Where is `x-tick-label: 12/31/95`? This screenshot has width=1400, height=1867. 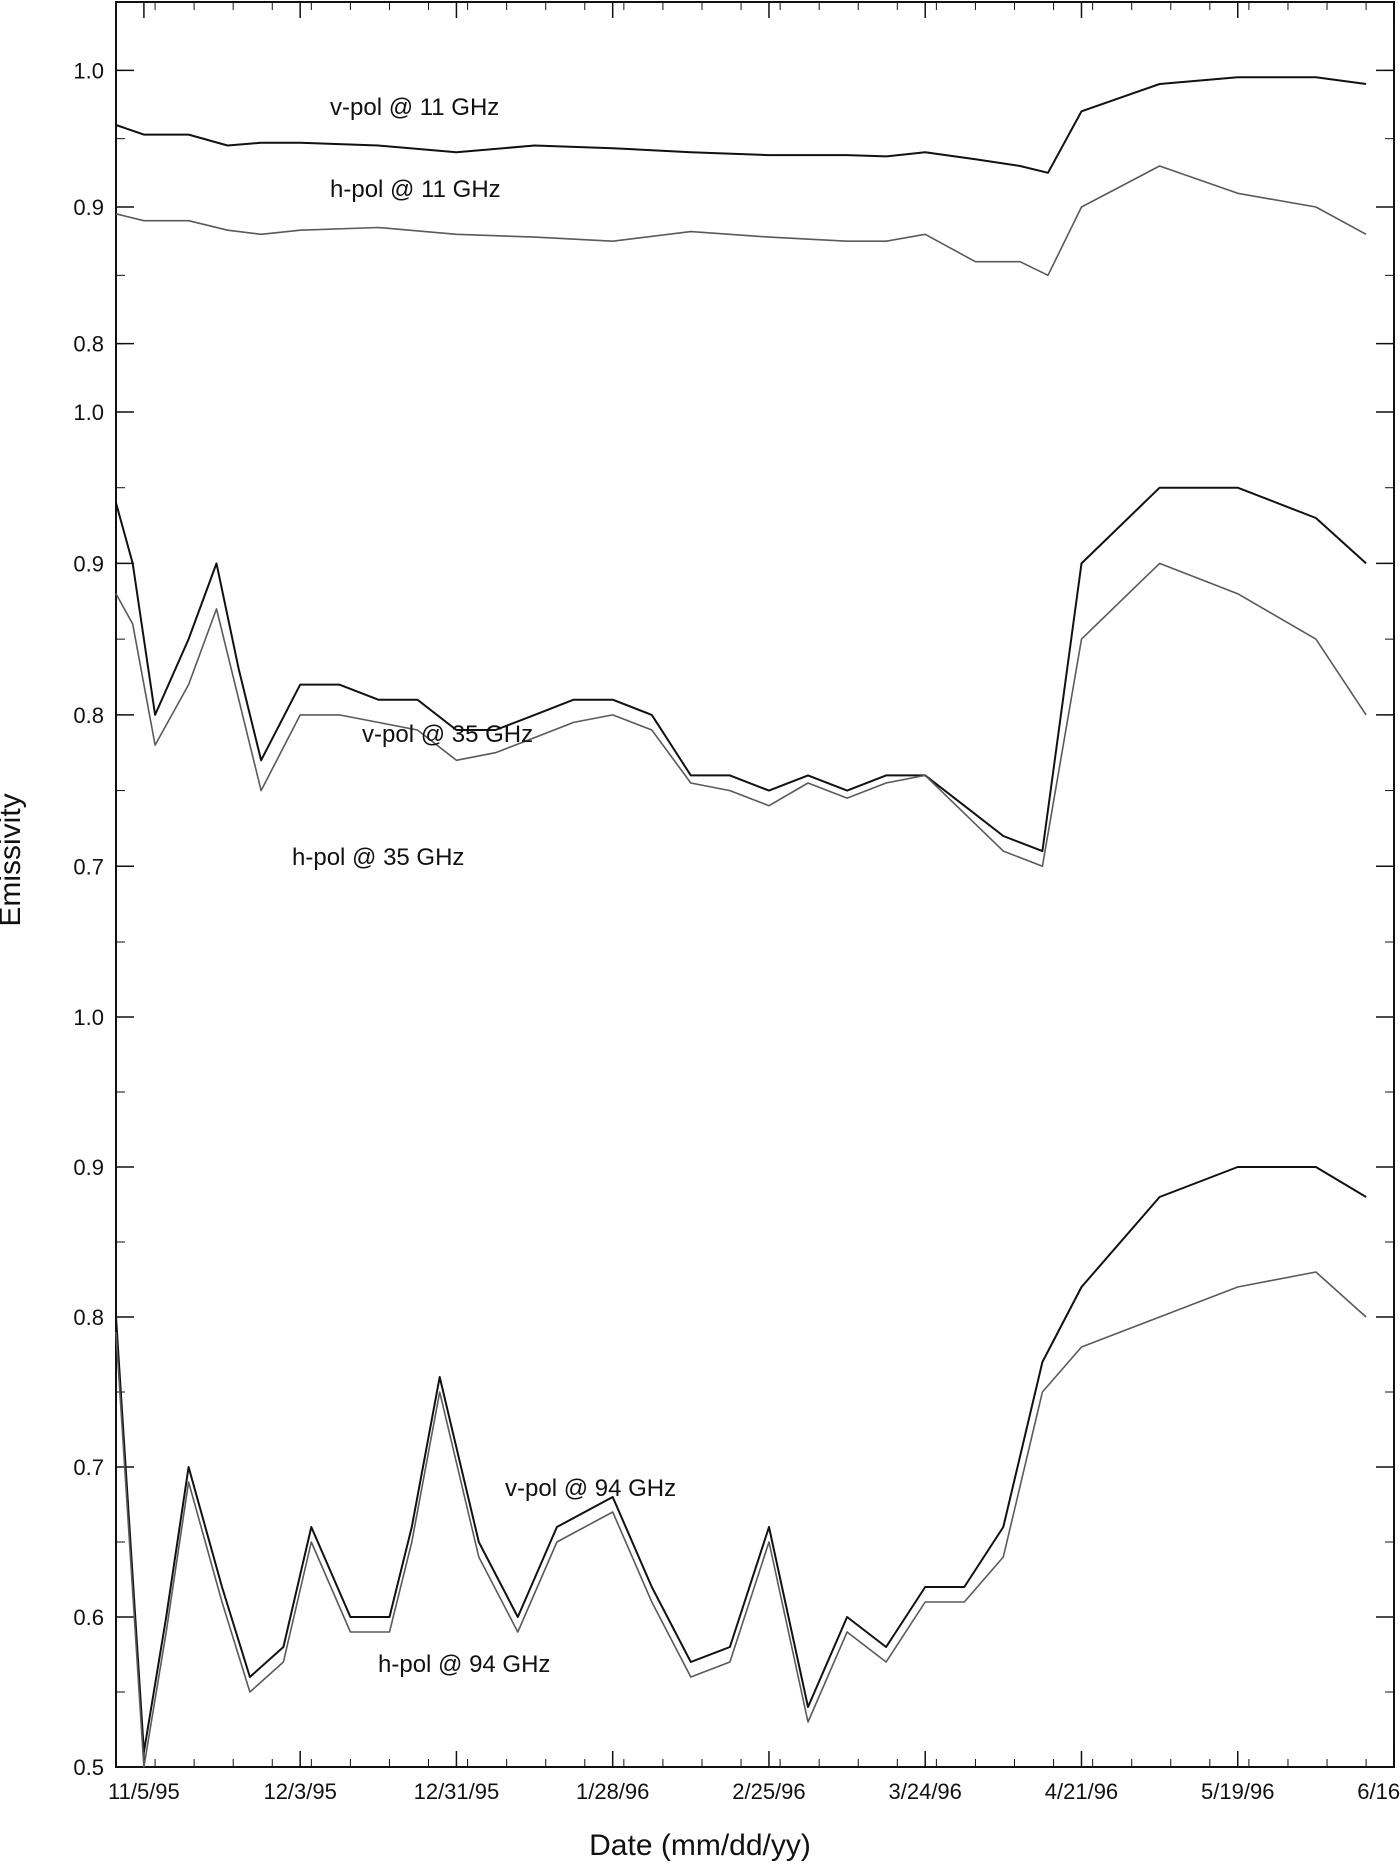
x-tick-label: 12/31/95 is located at coordinates (457, 1791).